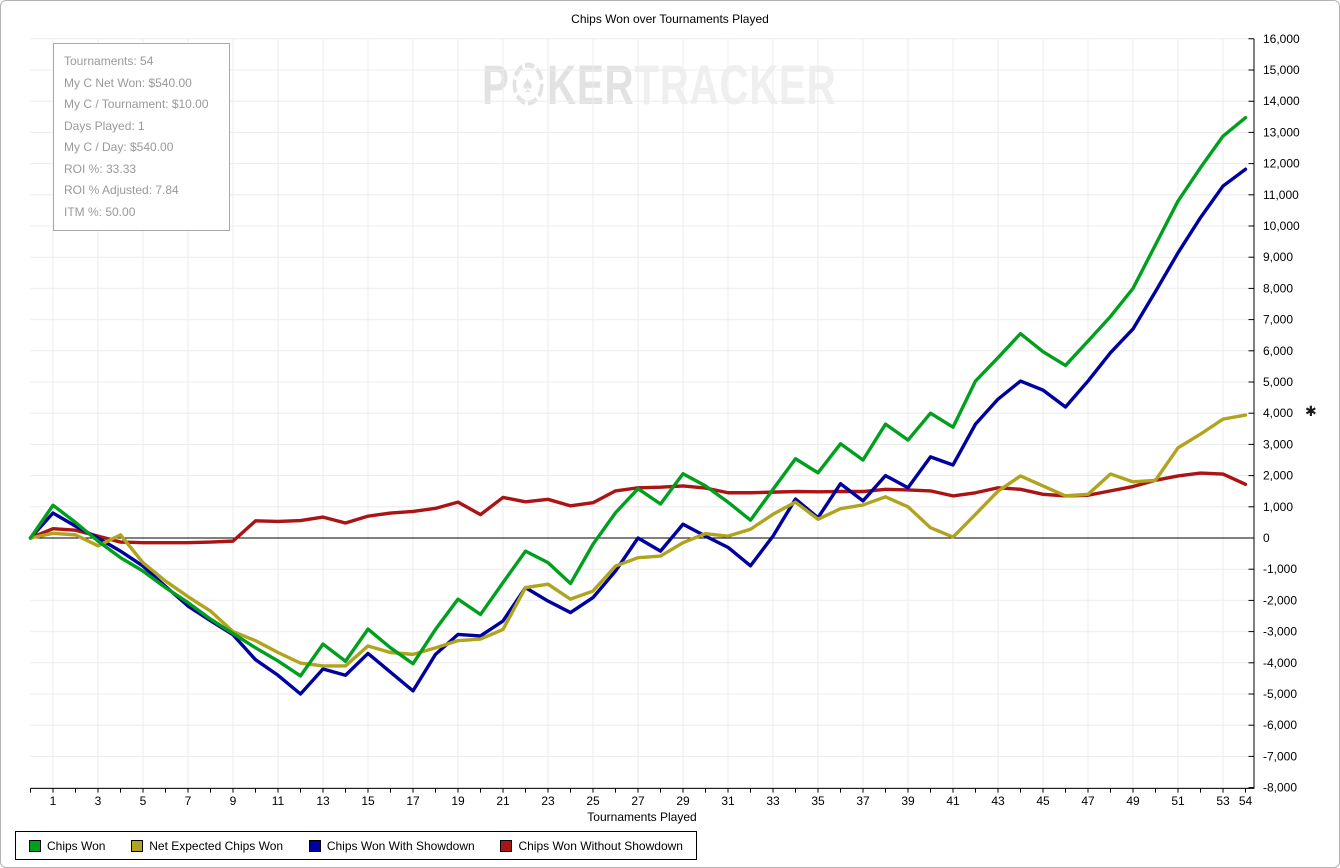 The height and width of the screenshot is (868, 1340). I want to click on y-axis-tick-label: 2,000, so click(1278, 476).